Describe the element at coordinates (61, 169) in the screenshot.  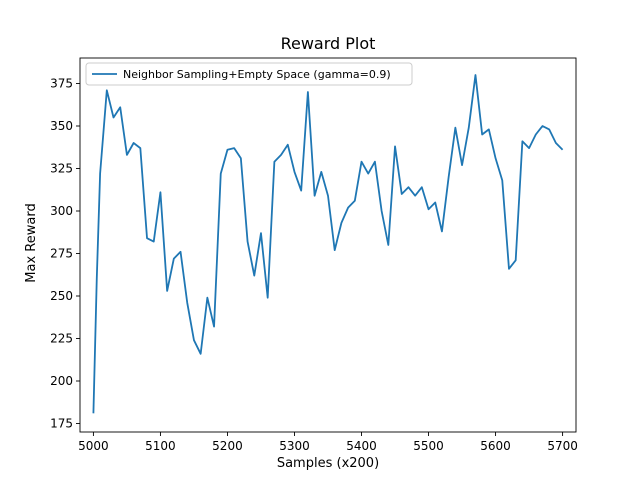
I see `y-tick-label: 325` at that location.